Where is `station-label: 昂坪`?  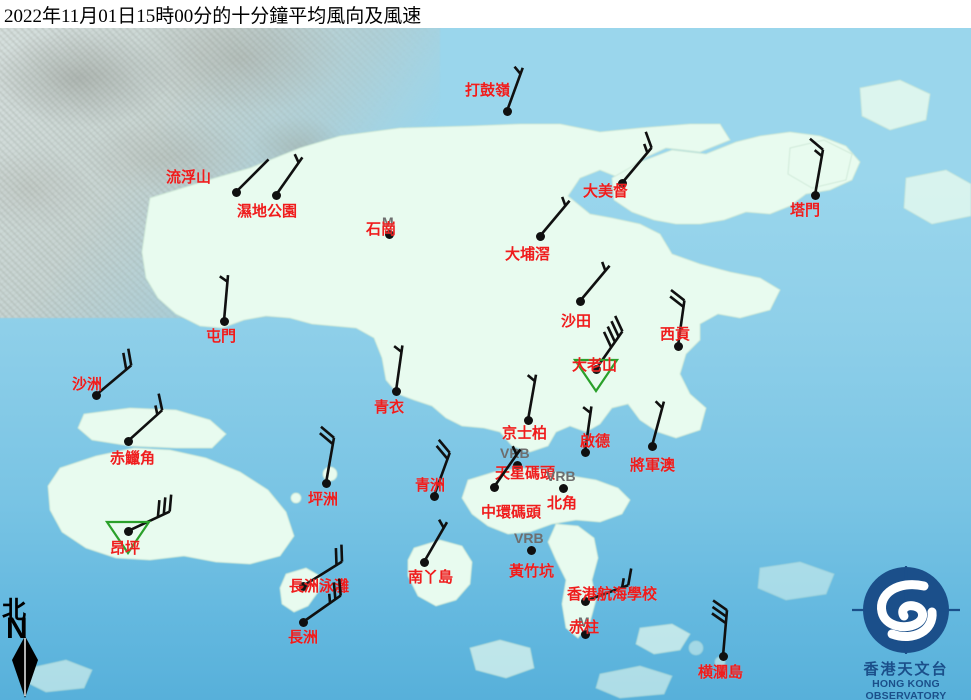
station-label: 昂坪 is located at coordinates (125, 549).